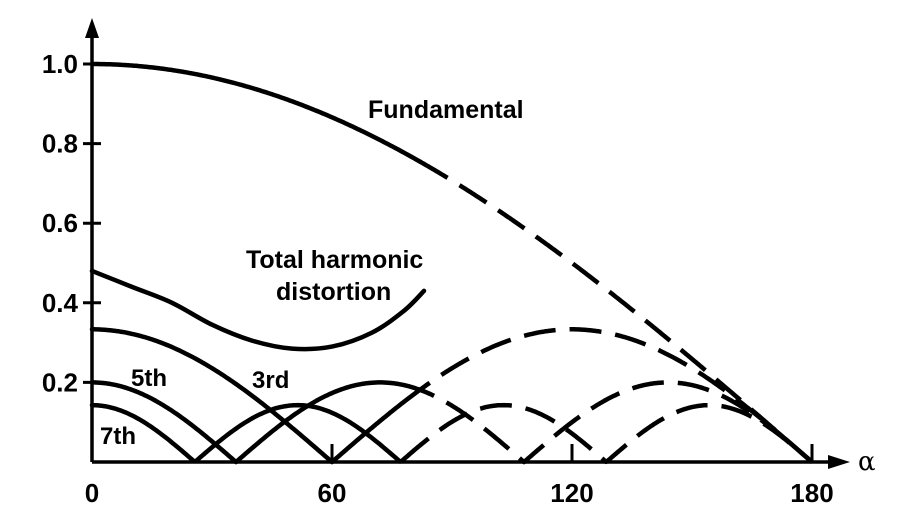 The width and height of the screenshot is (910, 520). I want to click on y-tick-label-1.0: 1.0, so click(60, 64).